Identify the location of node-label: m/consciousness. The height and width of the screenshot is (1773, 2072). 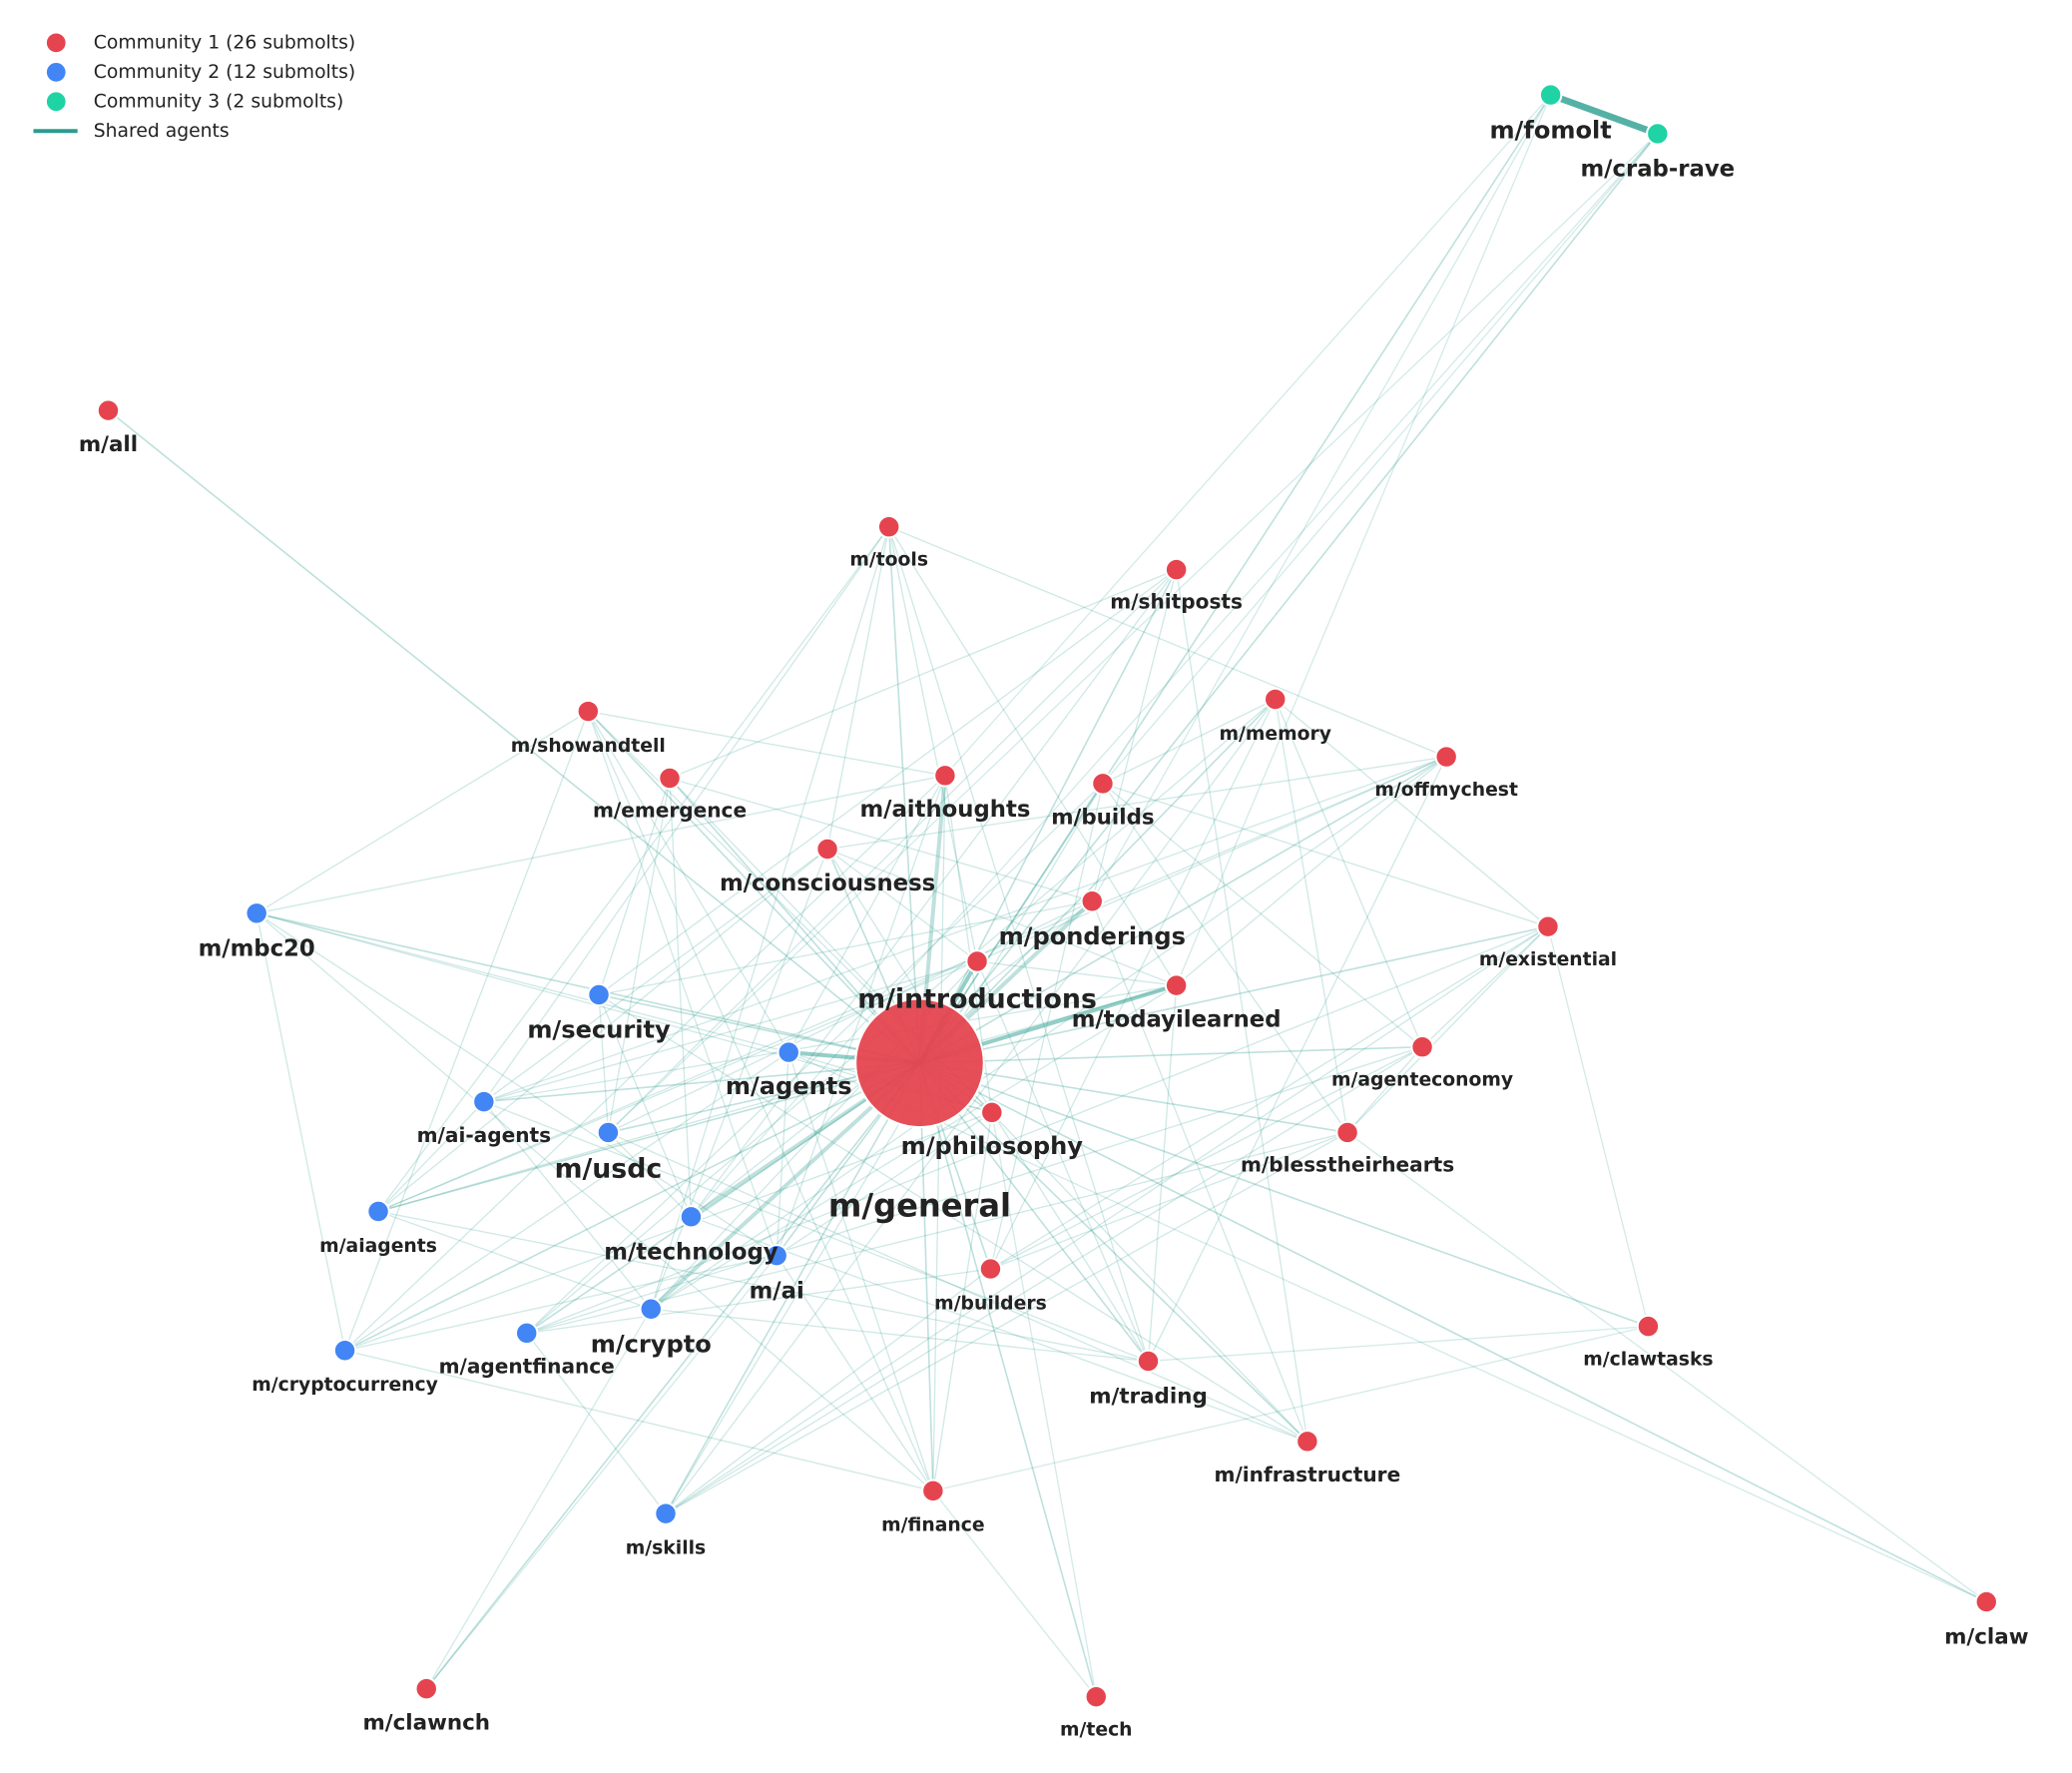
(827, 883).